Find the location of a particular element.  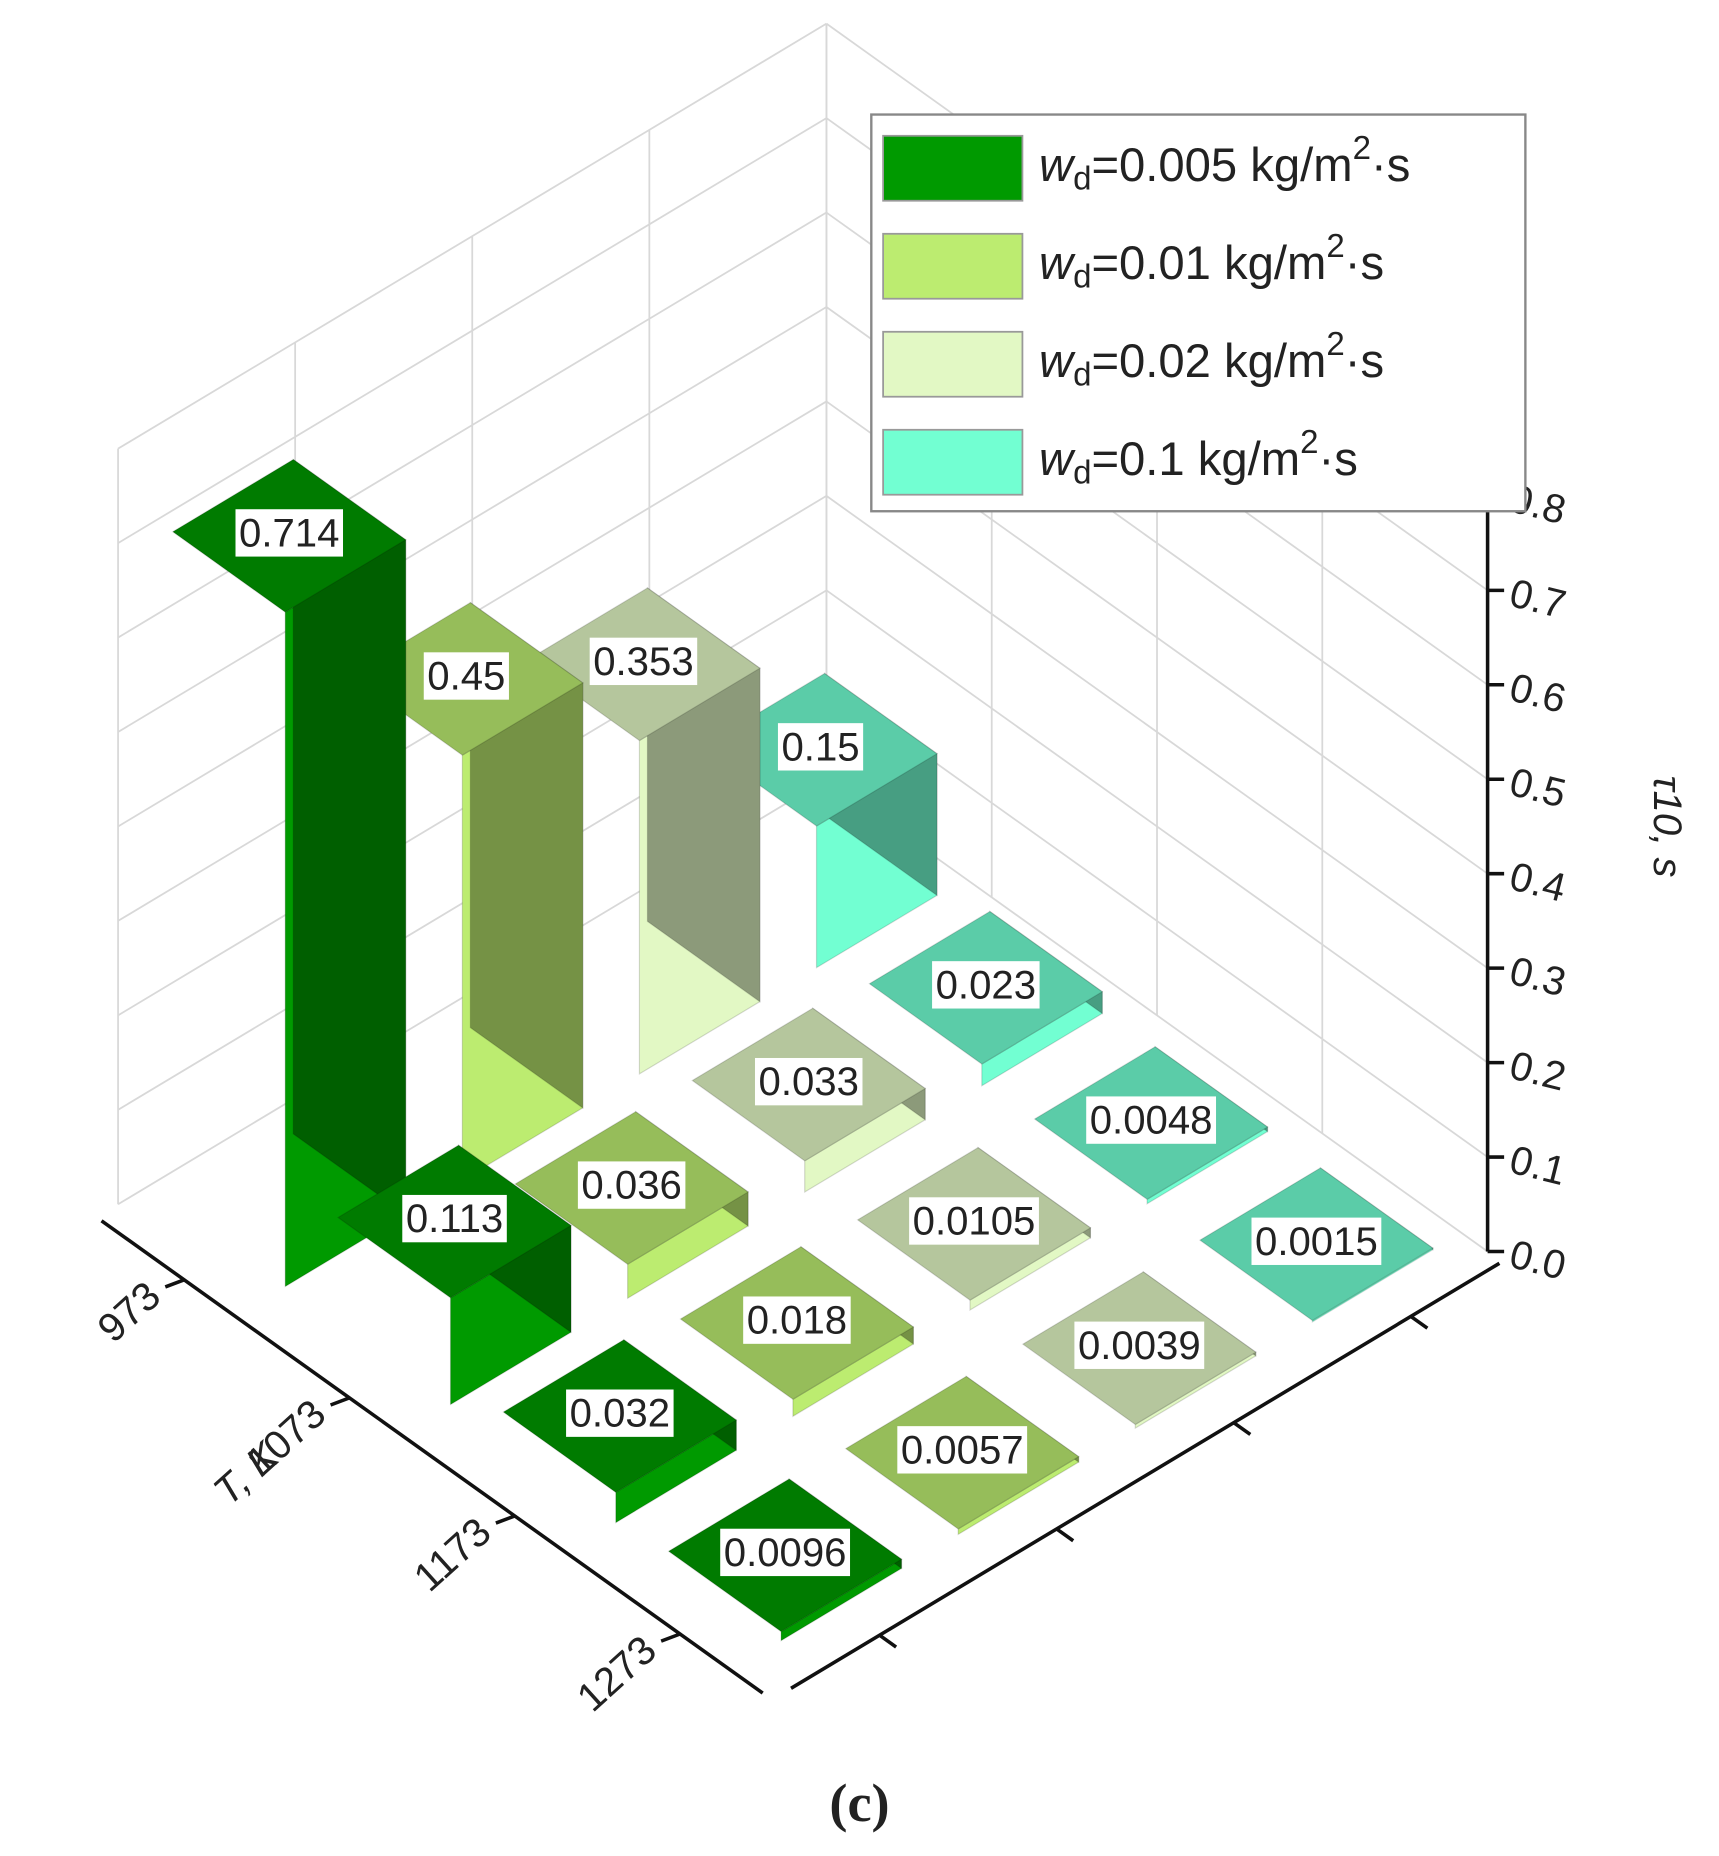

data-label: 0.0057 is located at coordinates (962, 1449).